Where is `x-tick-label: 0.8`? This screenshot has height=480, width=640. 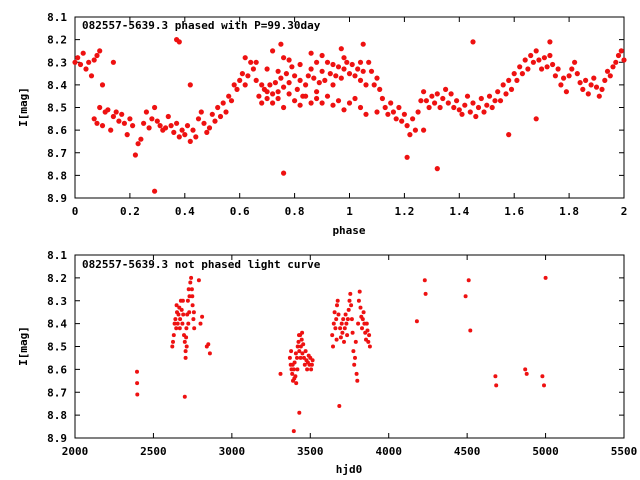 x-tick-label: 0.8 is located at coordinates (295, 211).